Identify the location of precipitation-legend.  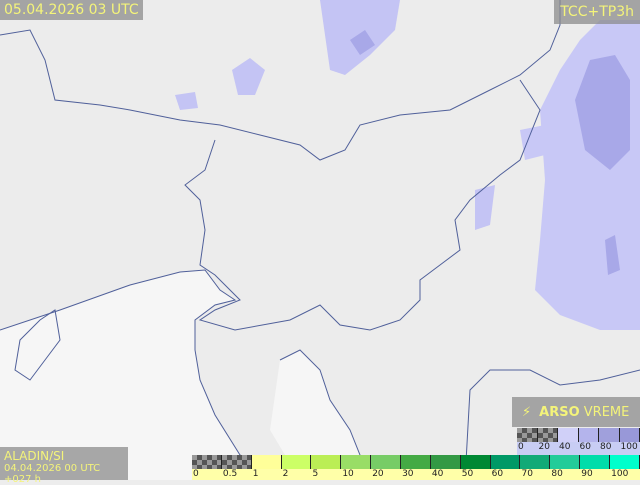
(416, 462).